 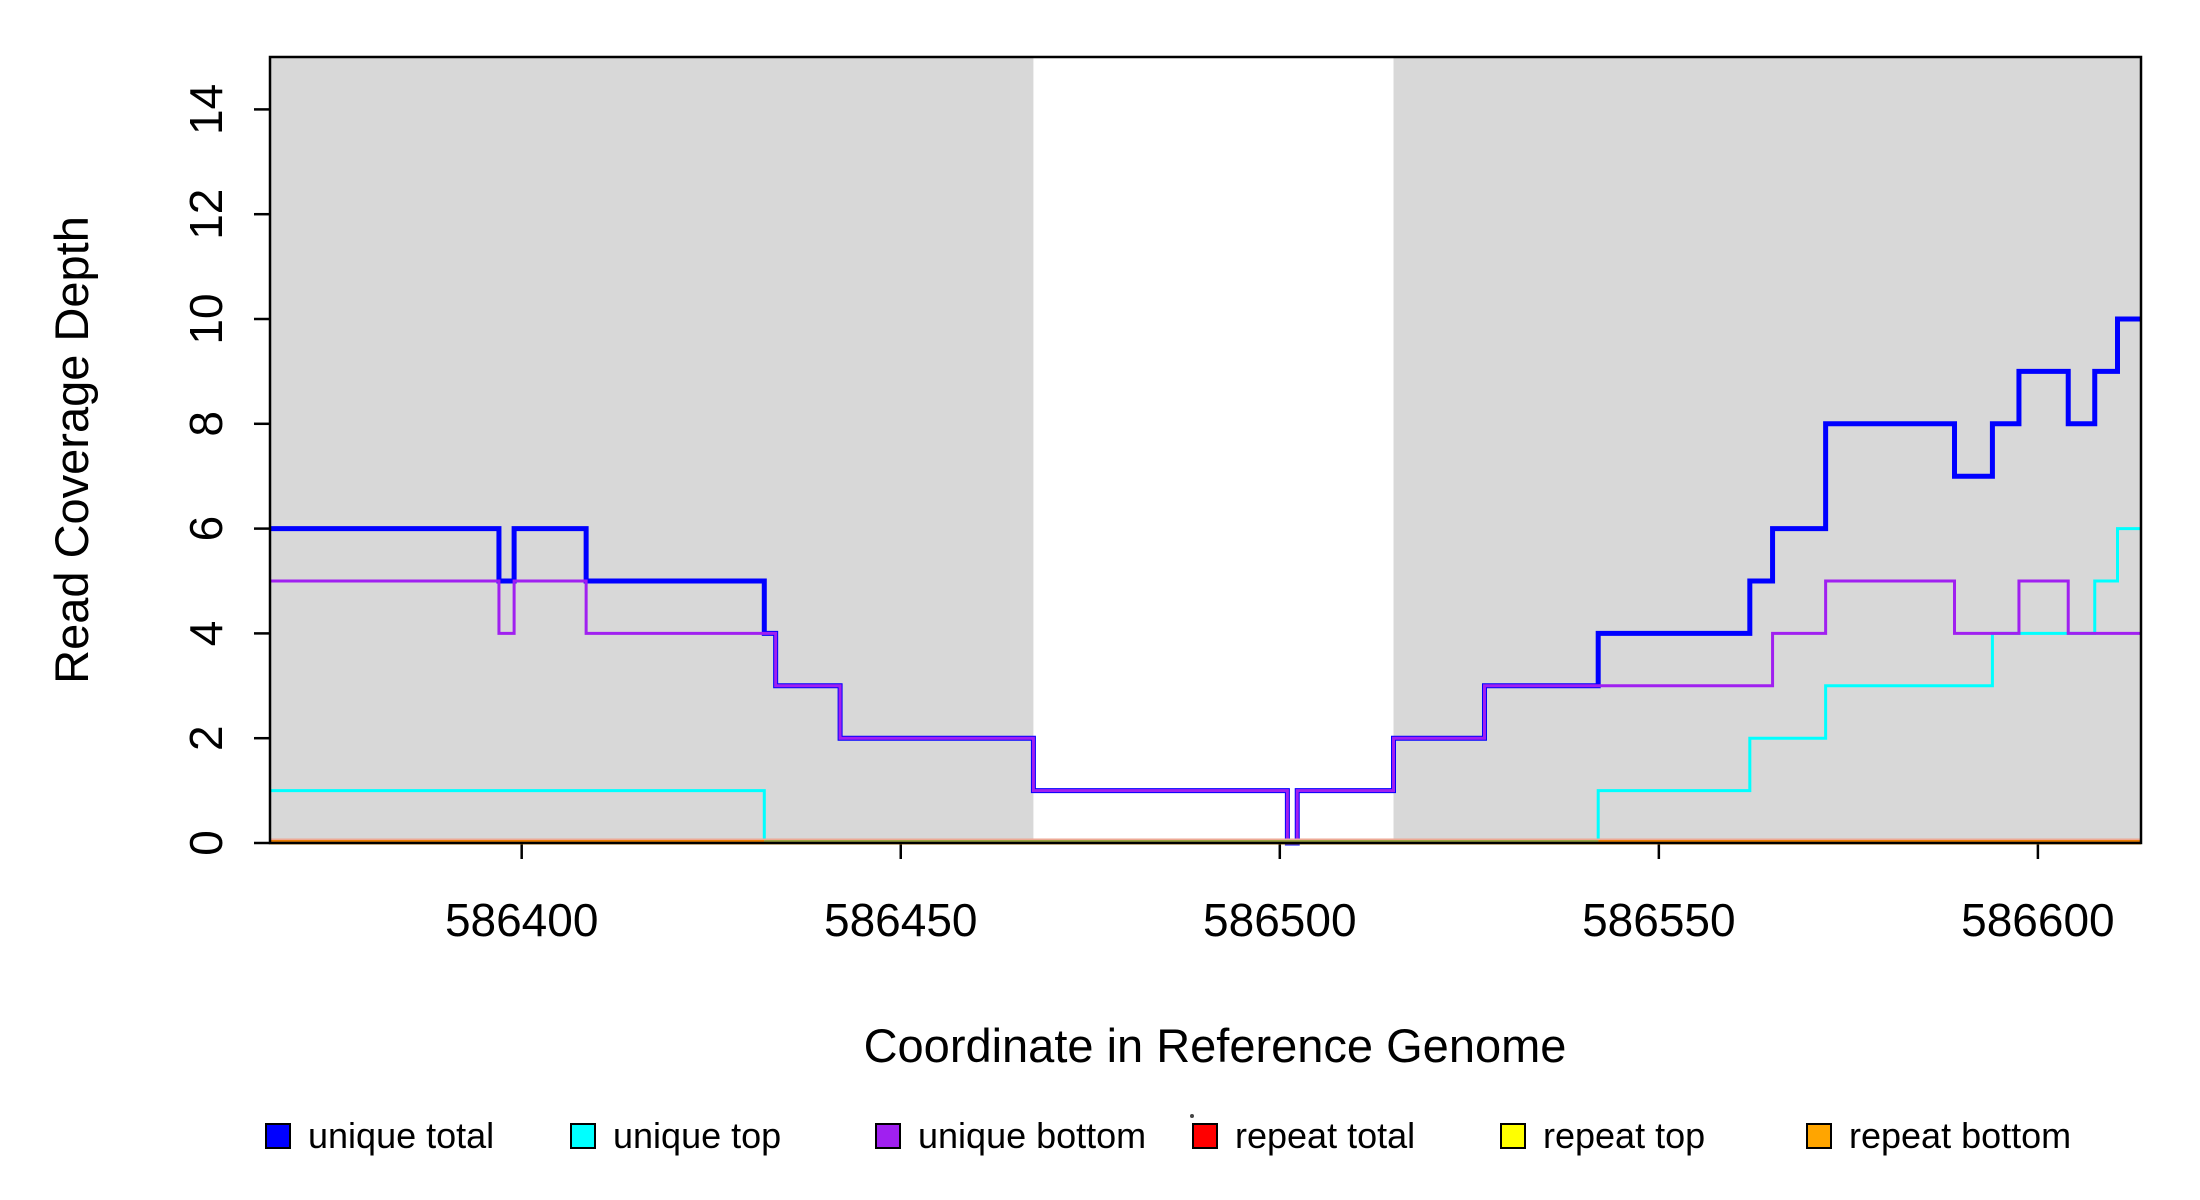 I want to click on legend-item-repeat-bottom: repeat bottom, so click(x=1939, y=1135).